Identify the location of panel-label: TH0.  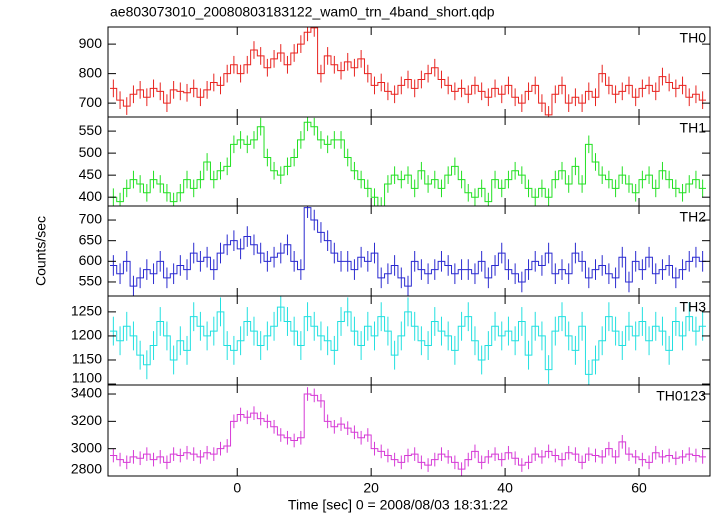
(693, 38).